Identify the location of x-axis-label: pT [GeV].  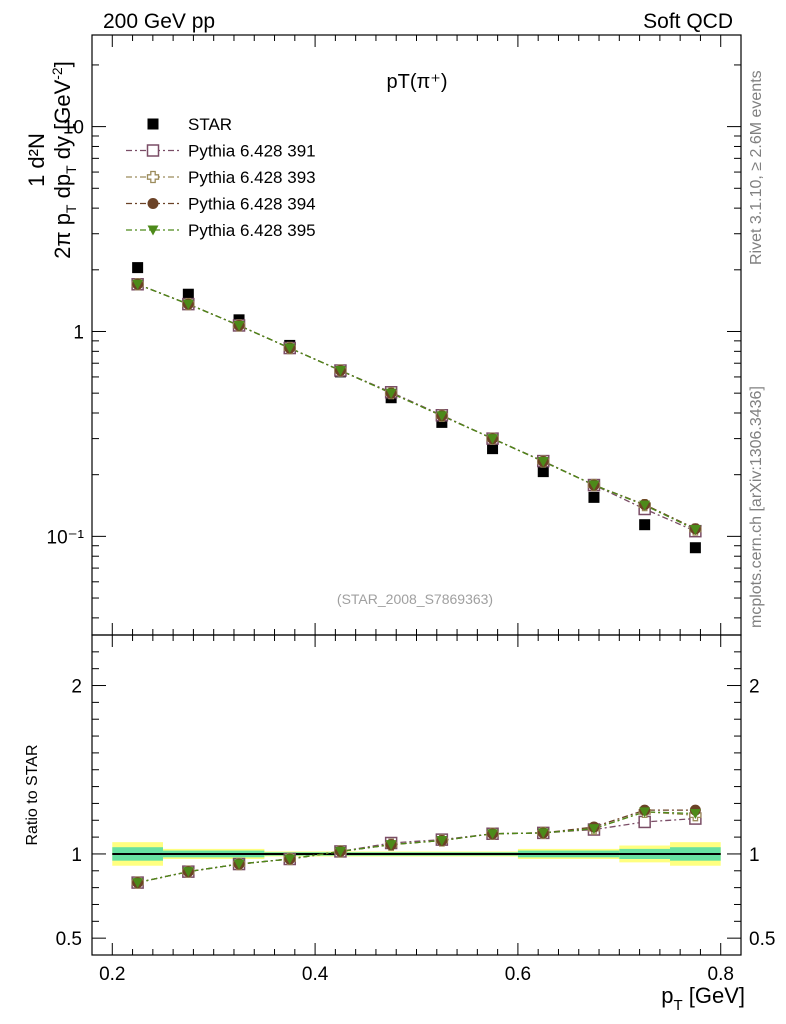
(703, 998).